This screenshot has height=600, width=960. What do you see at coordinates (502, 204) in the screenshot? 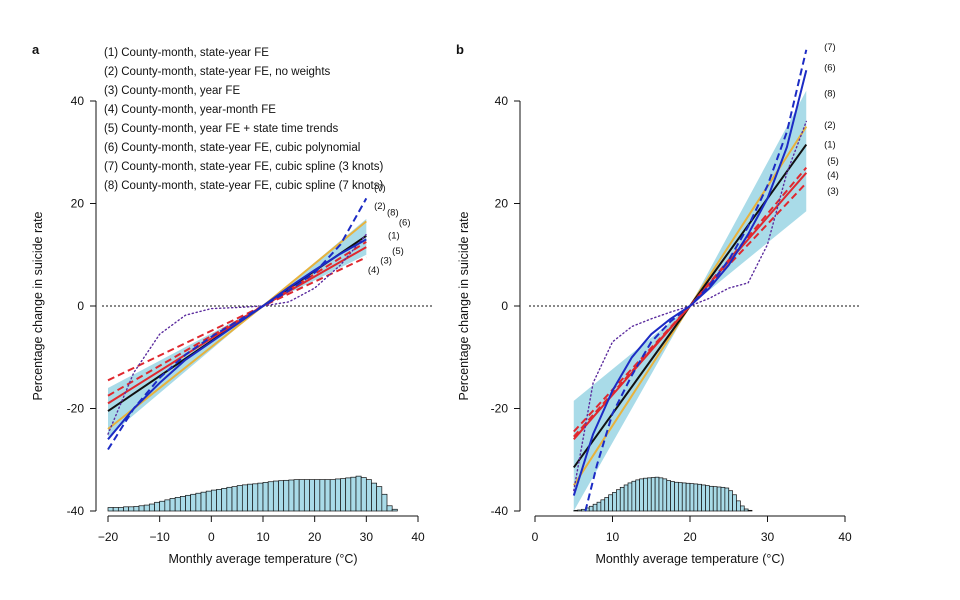
I see `panel-b-y-tick-label: 20` at bounding box center [502, 204].